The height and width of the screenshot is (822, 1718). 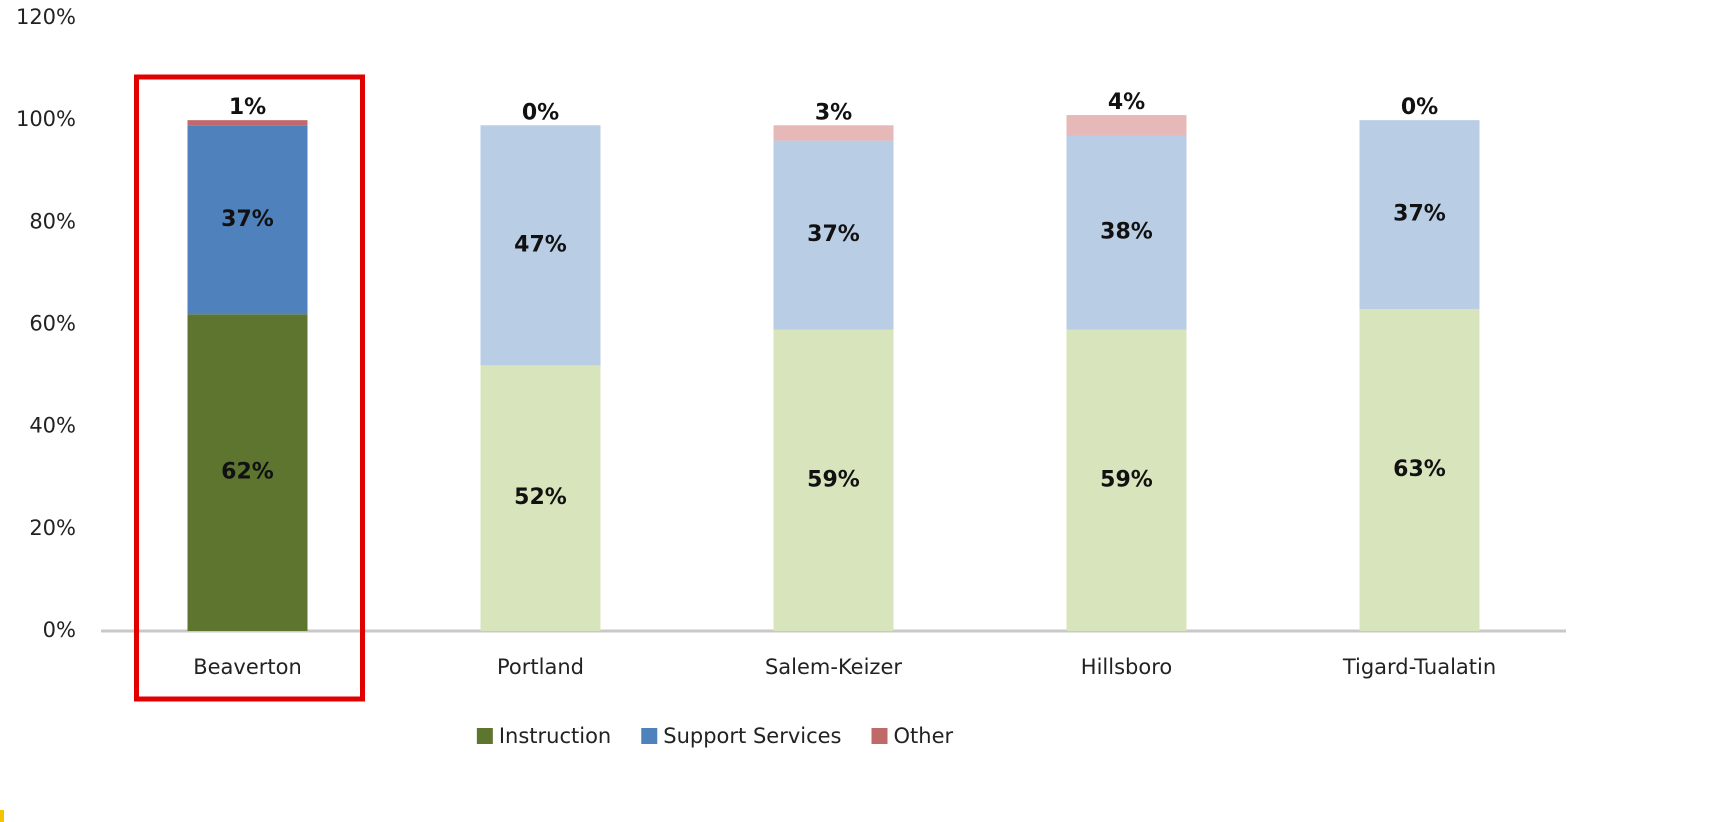 What do you see at coordinates (247, 667) in the screenshot?
I see `x-tick-label: Beaverton` at bounding box center [247, 667].